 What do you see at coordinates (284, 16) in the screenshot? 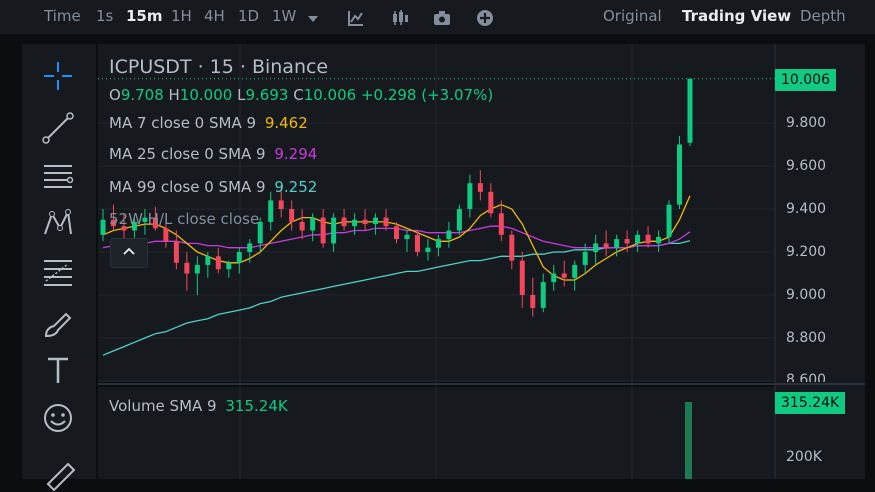
I see `timeframe-1w: 1W` at bounding box center [284, 16].